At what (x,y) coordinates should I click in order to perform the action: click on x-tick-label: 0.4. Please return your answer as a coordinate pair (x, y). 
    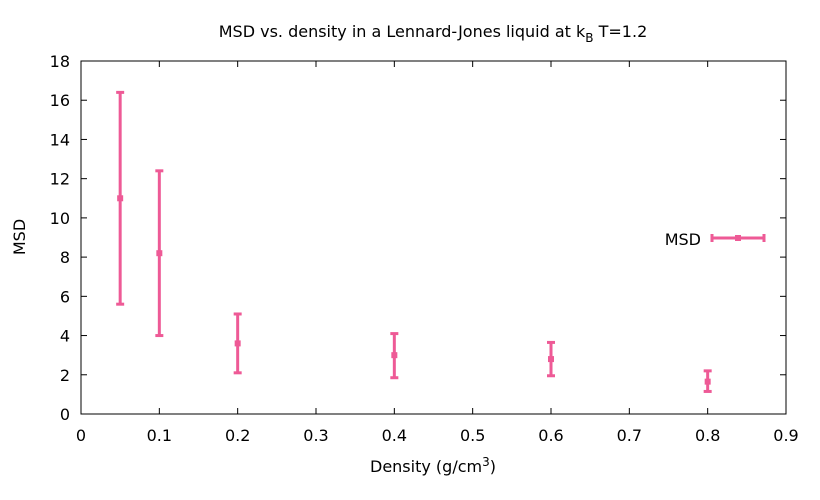
    Looking at the image, I should click on (394, 435).